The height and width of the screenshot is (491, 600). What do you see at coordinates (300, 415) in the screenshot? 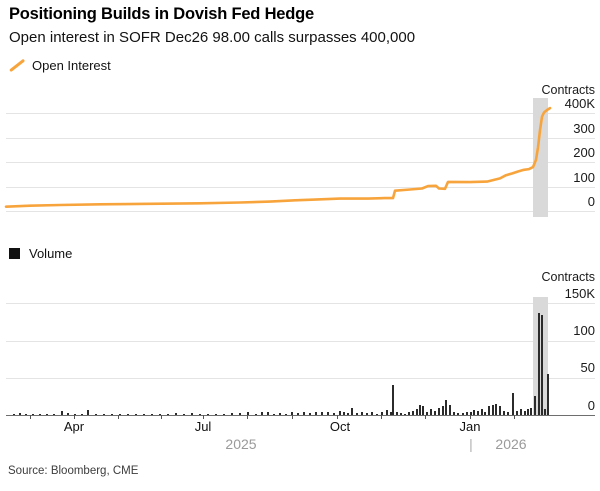
I see `x-axis-line` at bounding box center [300, 415].